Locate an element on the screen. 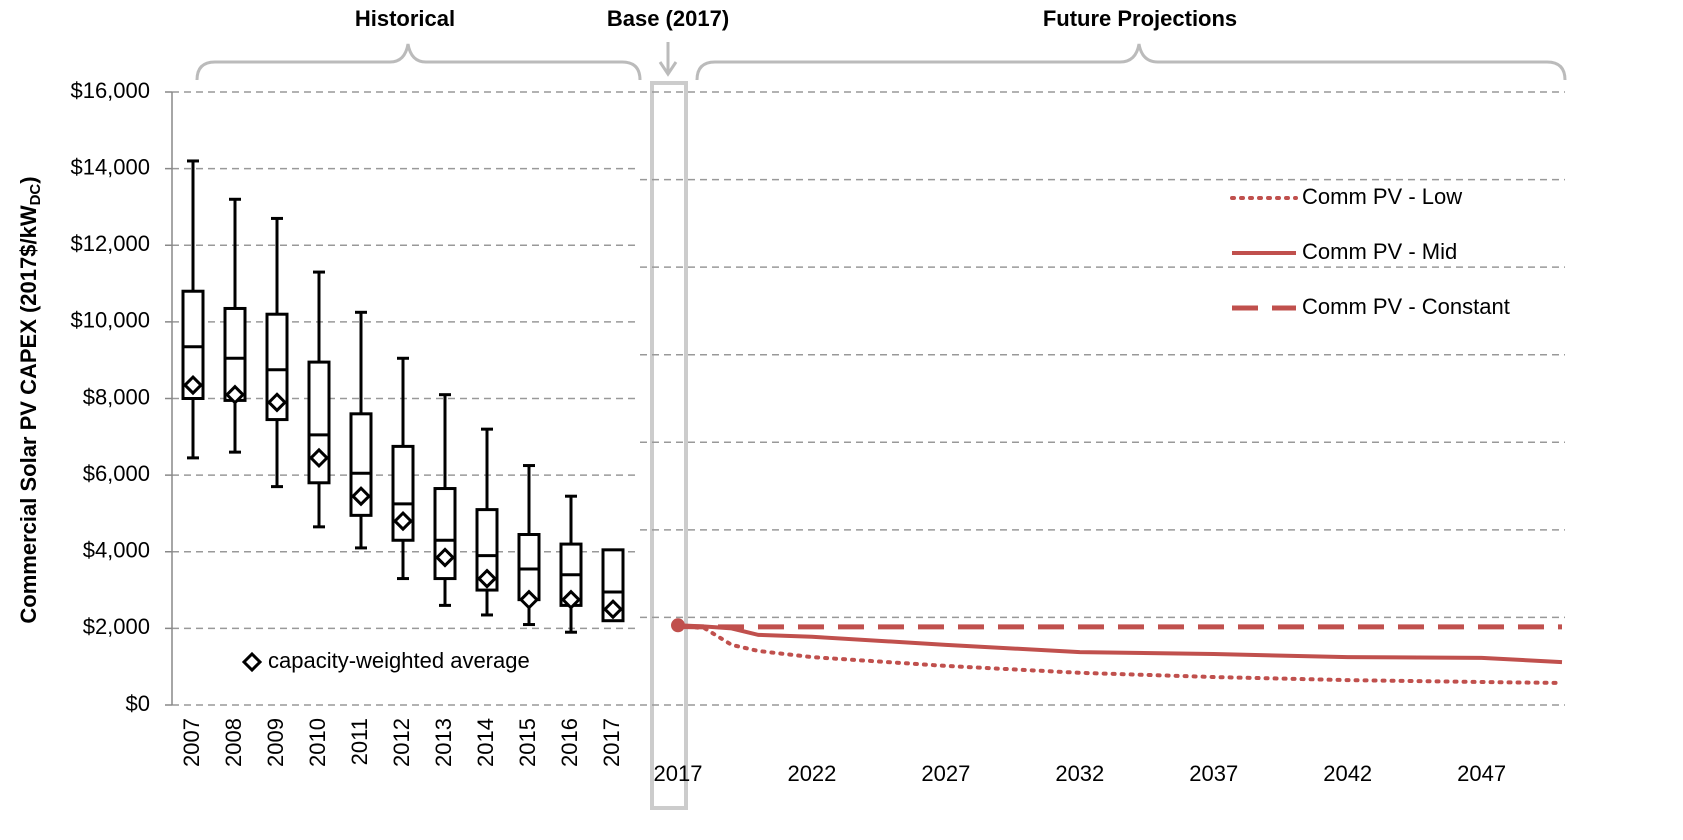 Image resolution: width=1683 pixels, height=840 pixels. x-tick-label: 2042 is located at coordinates (1347, 773).